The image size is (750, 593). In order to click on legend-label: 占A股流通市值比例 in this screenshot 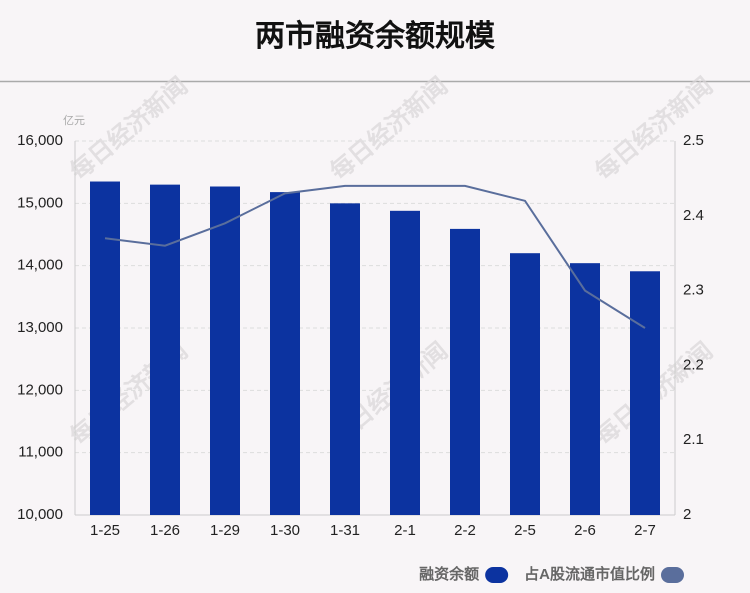, I will do `click(589, 574)`.